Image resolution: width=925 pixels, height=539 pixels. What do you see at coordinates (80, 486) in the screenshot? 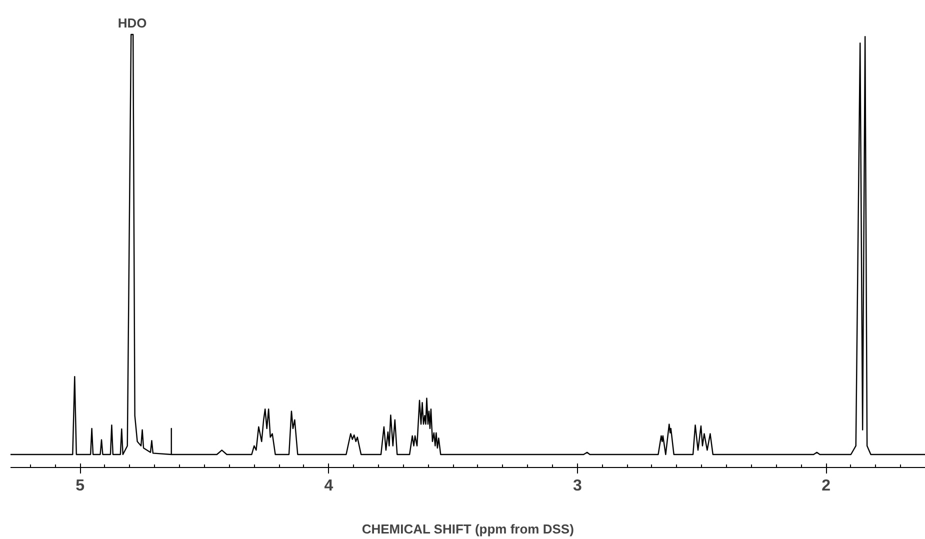
I see `x-tick-label: 5` at bounding box center [80, 486].